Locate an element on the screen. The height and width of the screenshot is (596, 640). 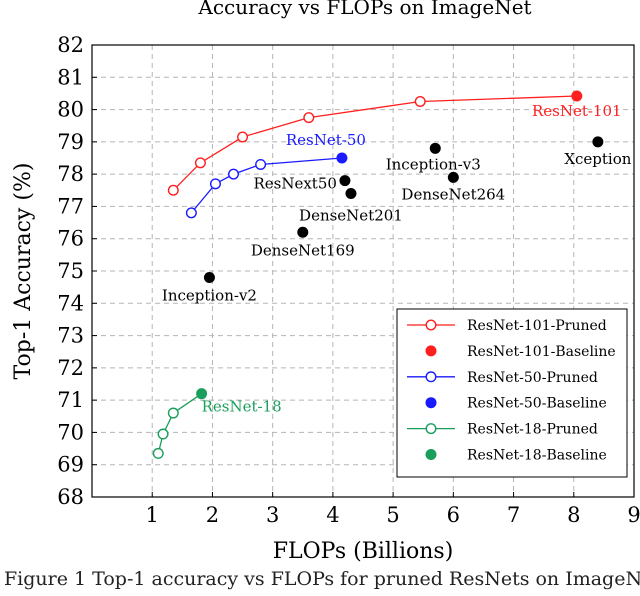
x-tick-label: 5 is located at coordinates (392, 515).